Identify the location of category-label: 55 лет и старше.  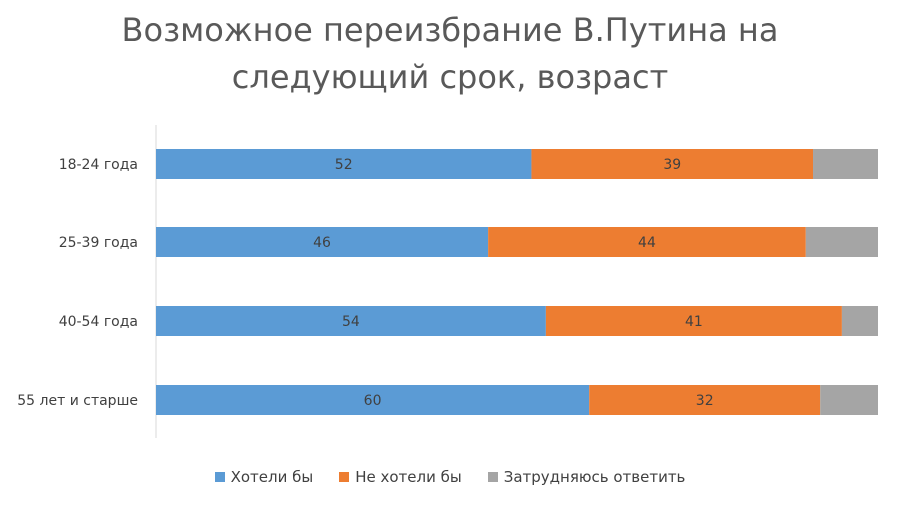
(77, 401).